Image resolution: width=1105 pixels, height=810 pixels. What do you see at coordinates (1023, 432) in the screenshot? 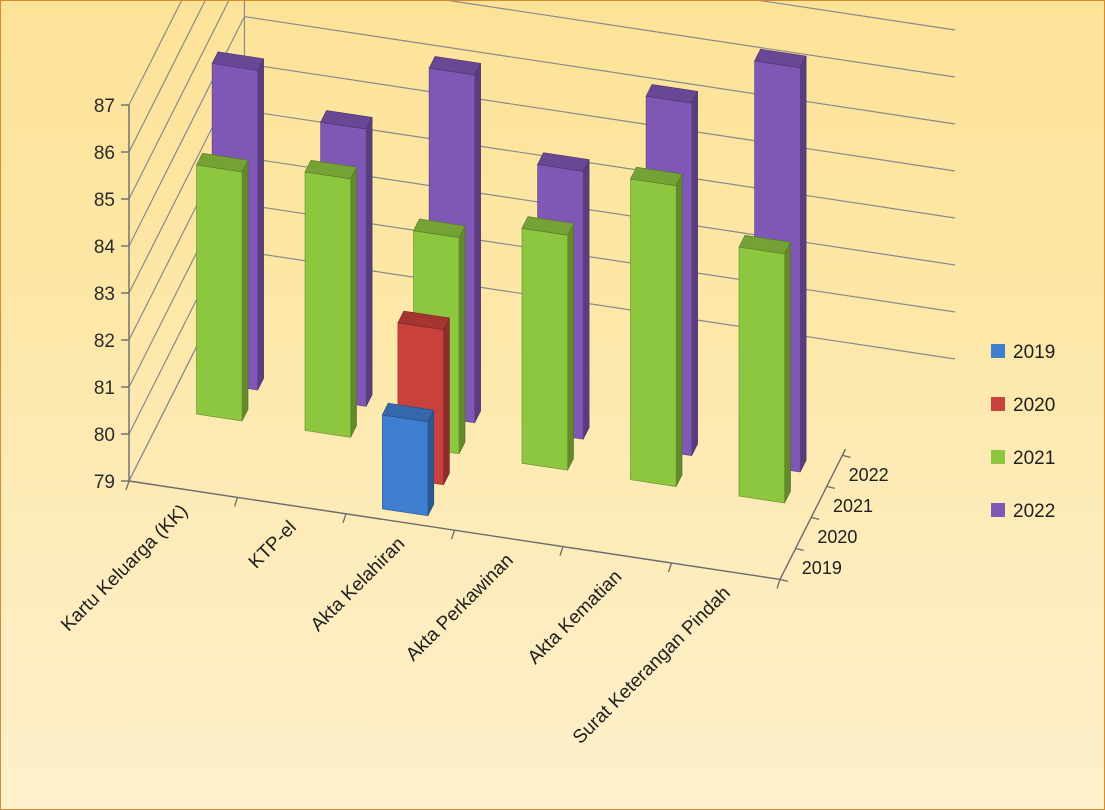
I see `legend: 2019 2020 2021 2022` at bounding box center [1023, 432].